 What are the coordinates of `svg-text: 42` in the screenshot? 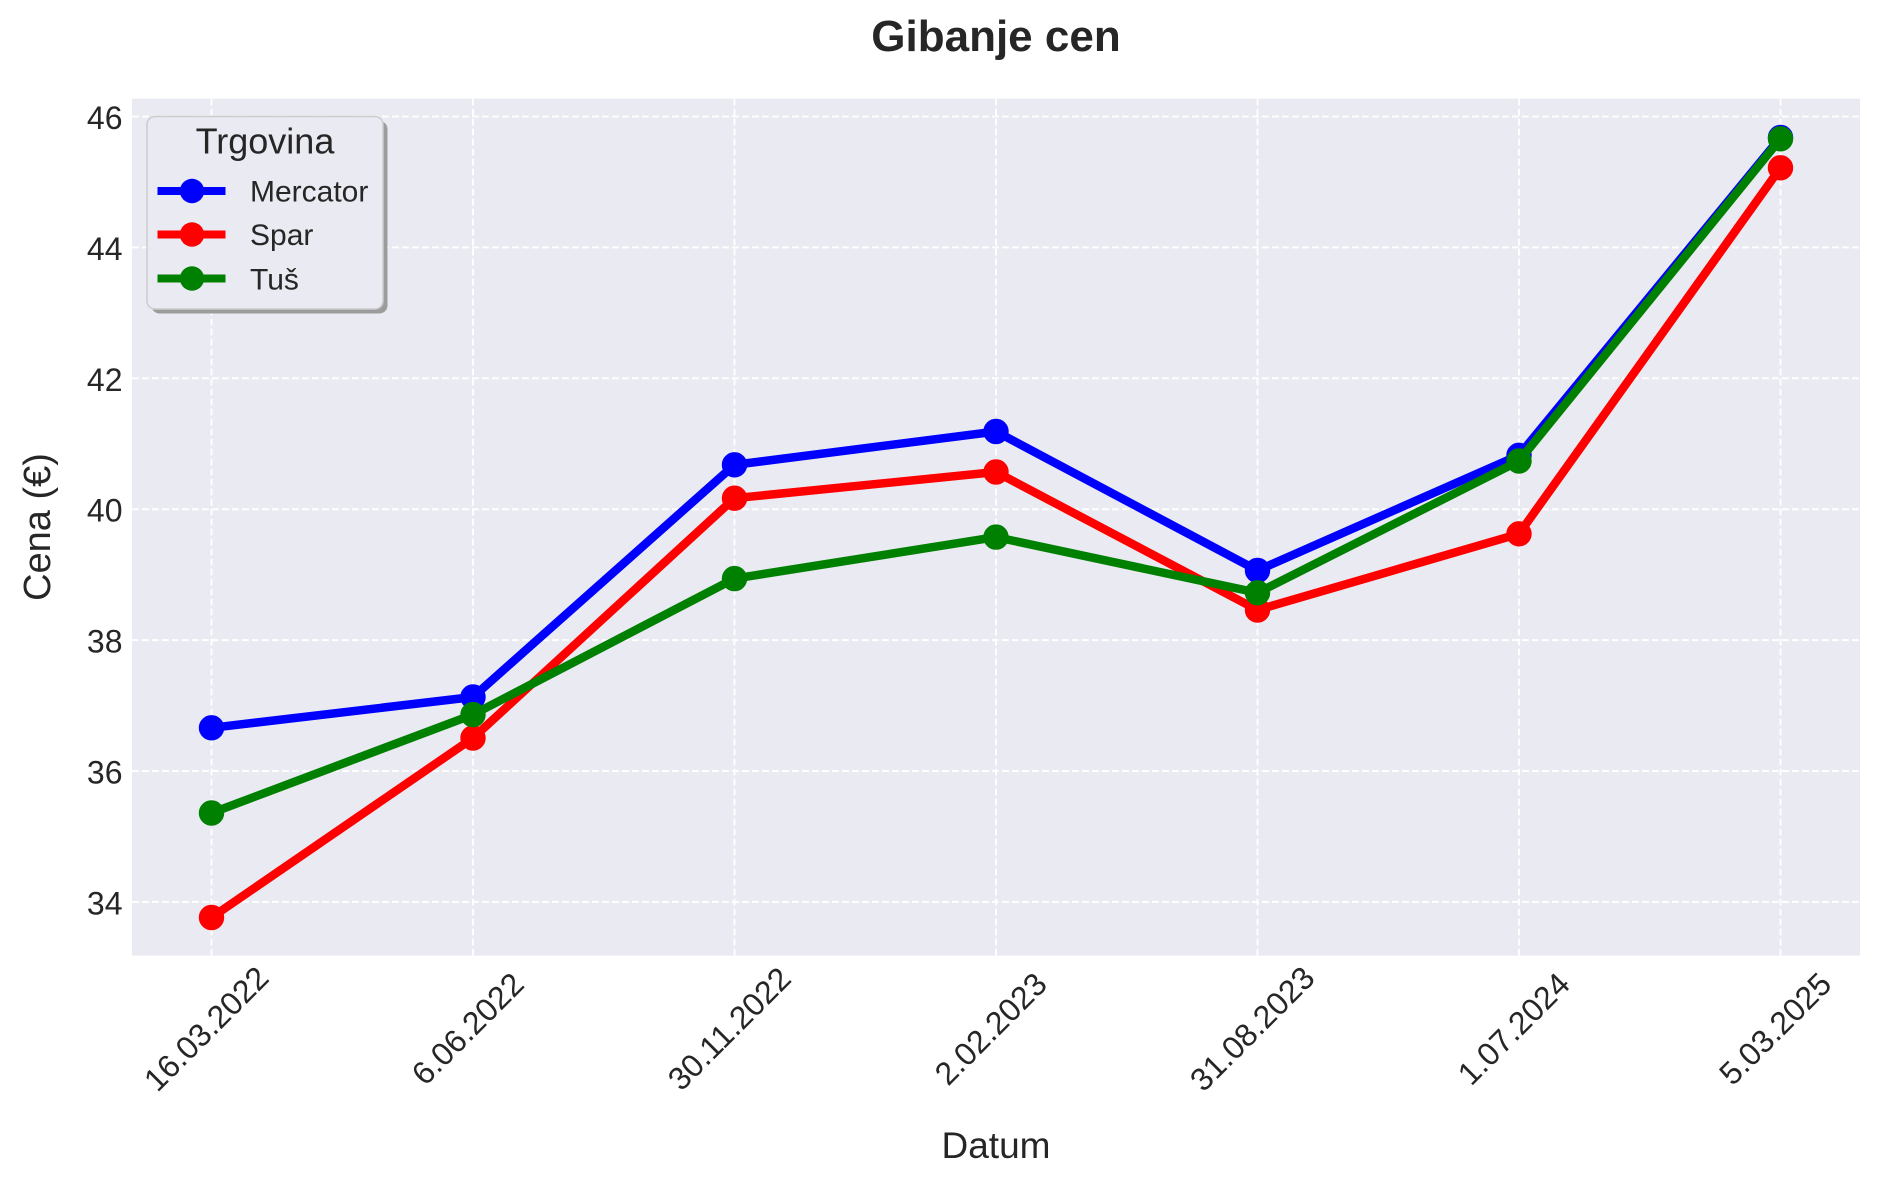 It's located at (105, 380).